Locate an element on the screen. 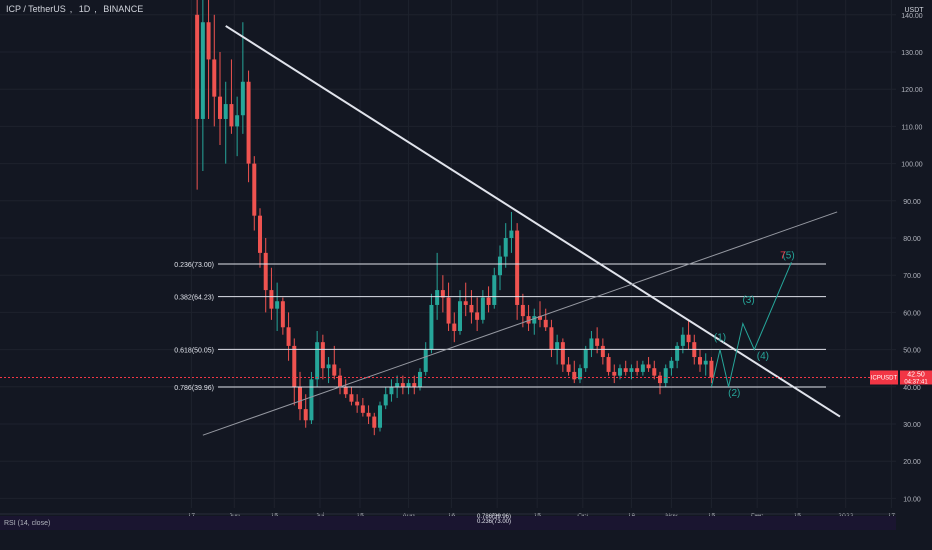 This screenshot has width=932, height=550. interval: 1D is located at coordinates (84, 9).